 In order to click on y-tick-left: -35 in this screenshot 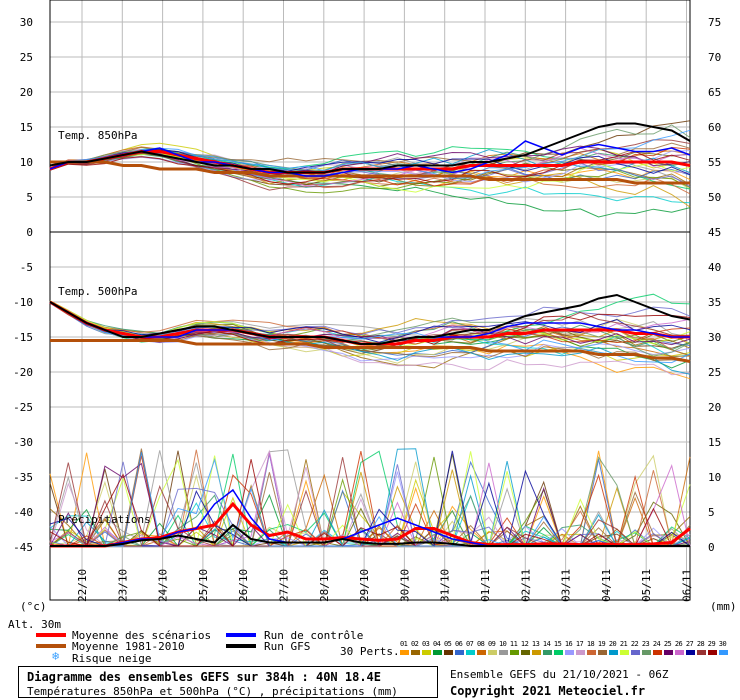, I will do `click(23, 477)`.